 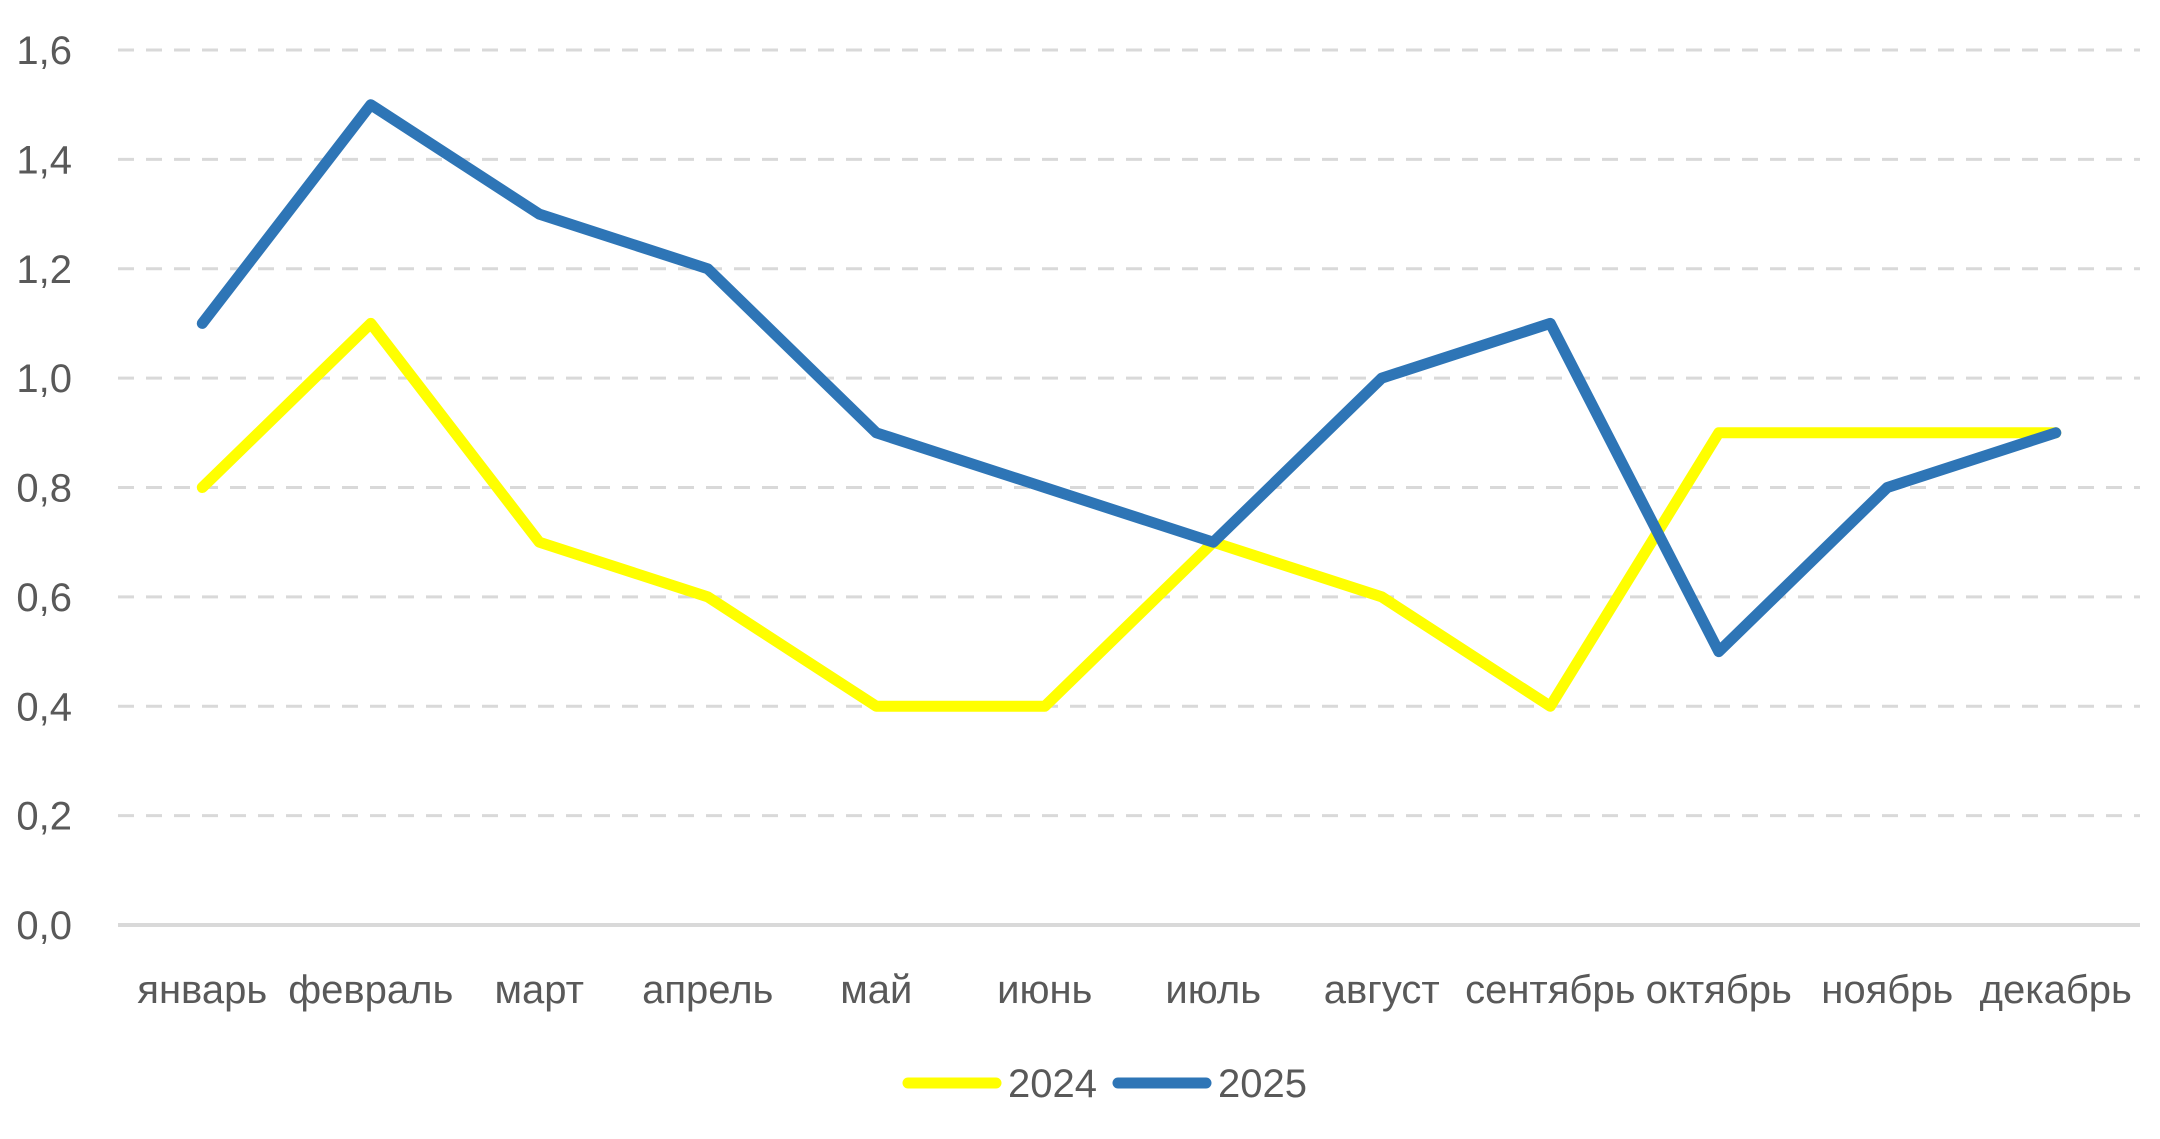 What do you see at coordinates (370, 990) in the screenshot?
I see `x-tick-label: февраль` at bounding box center [370, 990].